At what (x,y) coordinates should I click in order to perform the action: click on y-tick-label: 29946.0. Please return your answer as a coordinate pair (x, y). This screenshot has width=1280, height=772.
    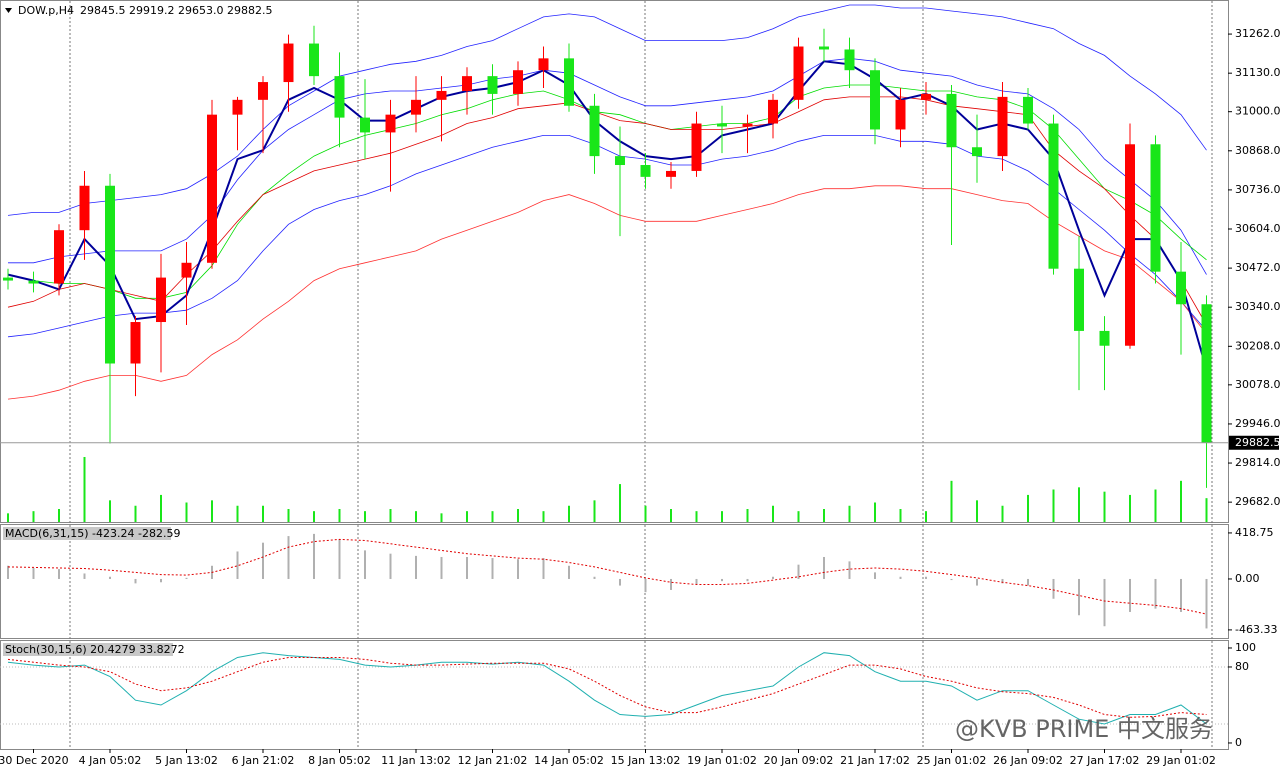
    Looking at the image, I should click on (1257, 423).